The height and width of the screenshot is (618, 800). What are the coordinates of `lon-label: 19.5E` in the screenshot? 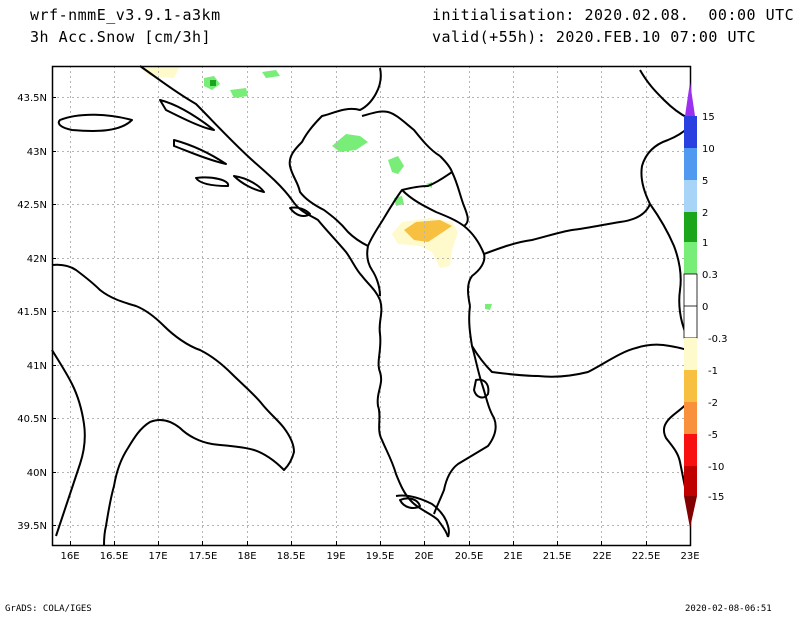 It's located at (380, 556).